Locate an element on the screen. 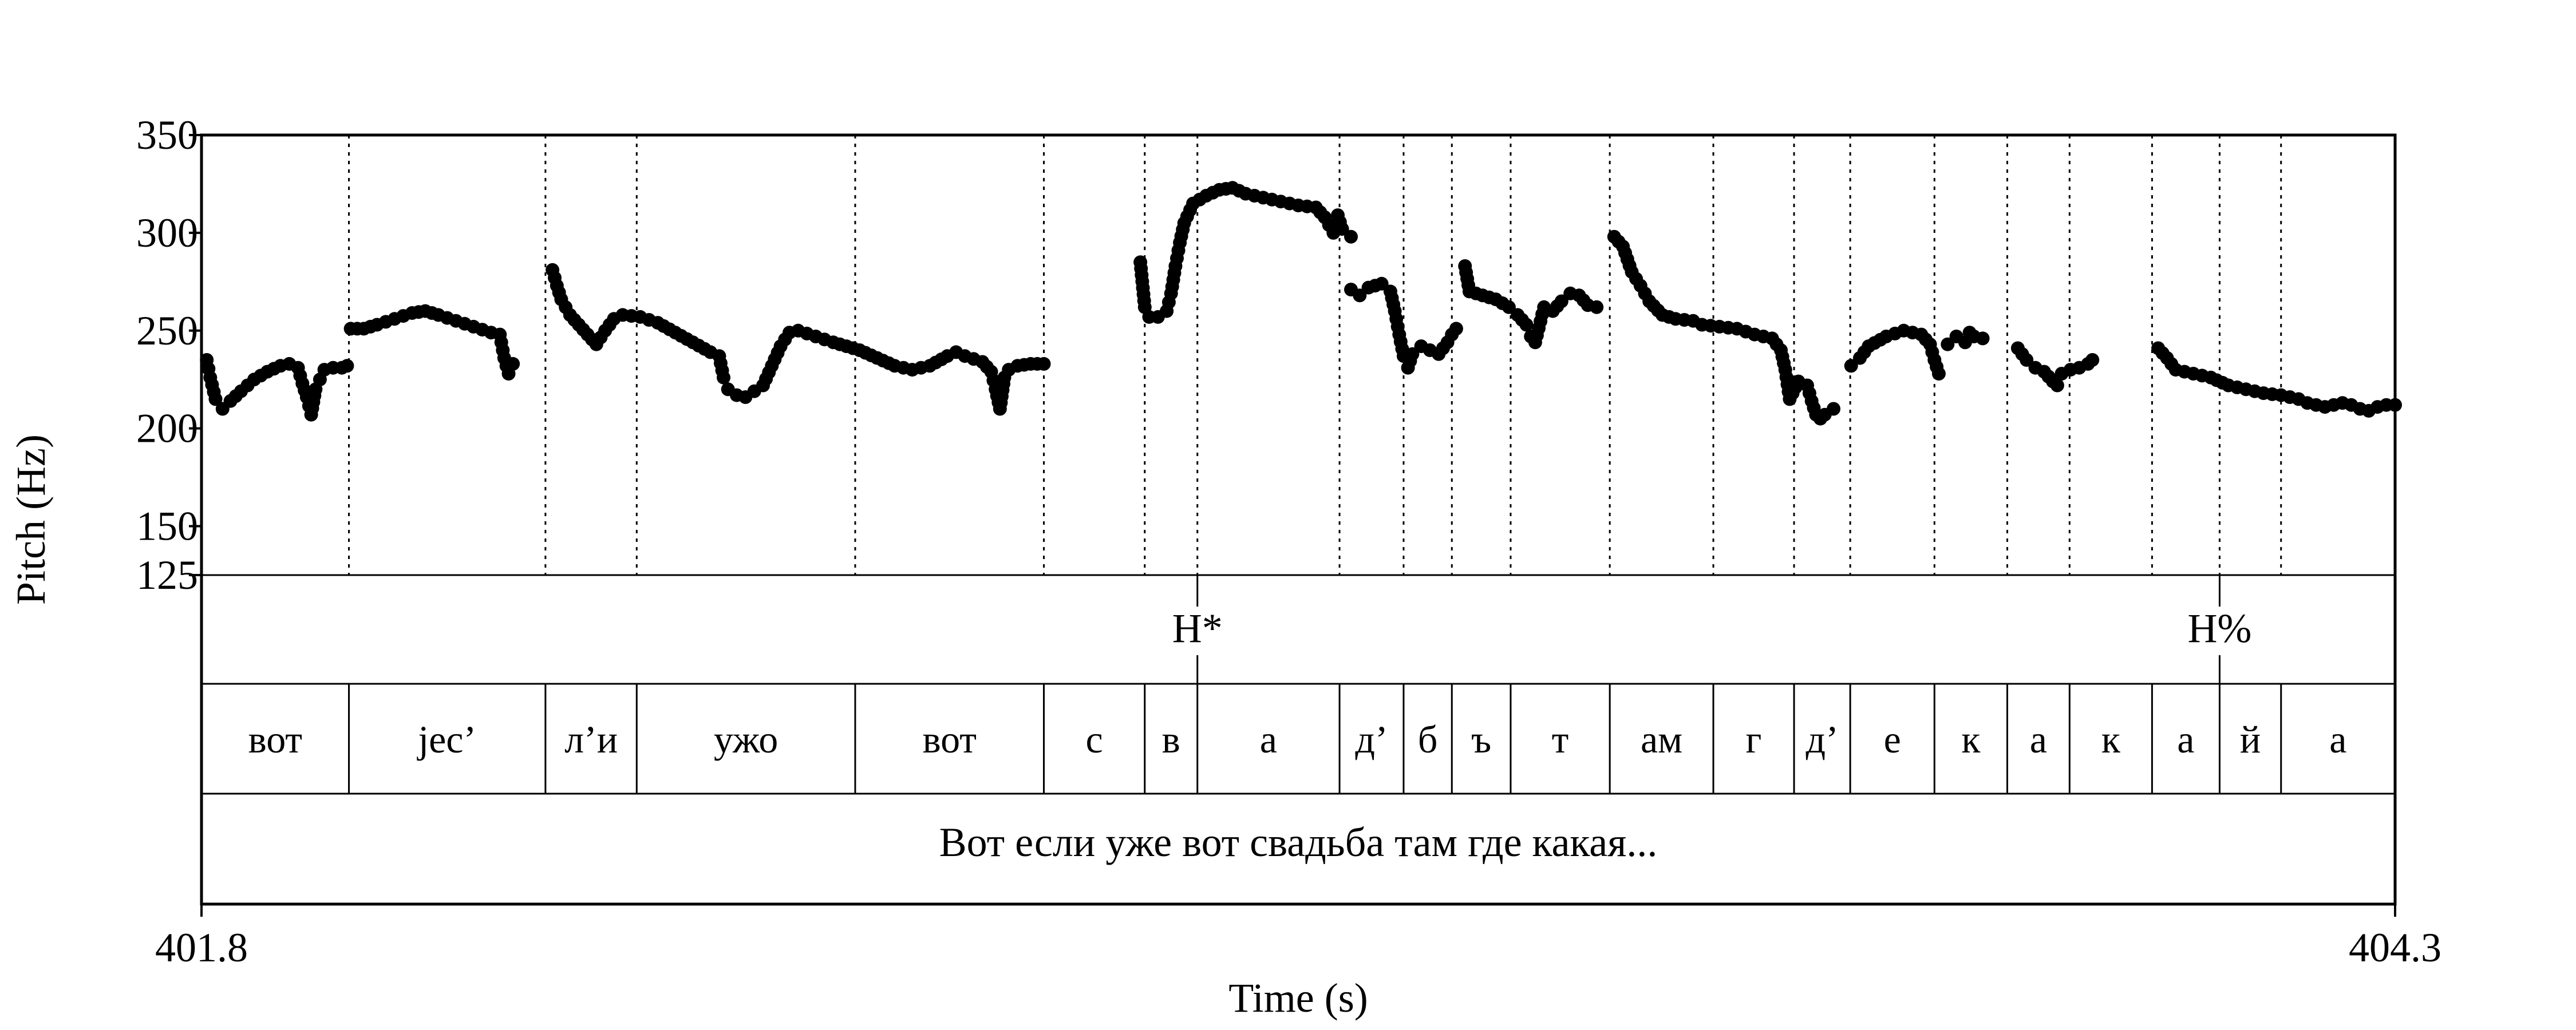  y-tick-label: 200 is located at coordinates (167, 428).